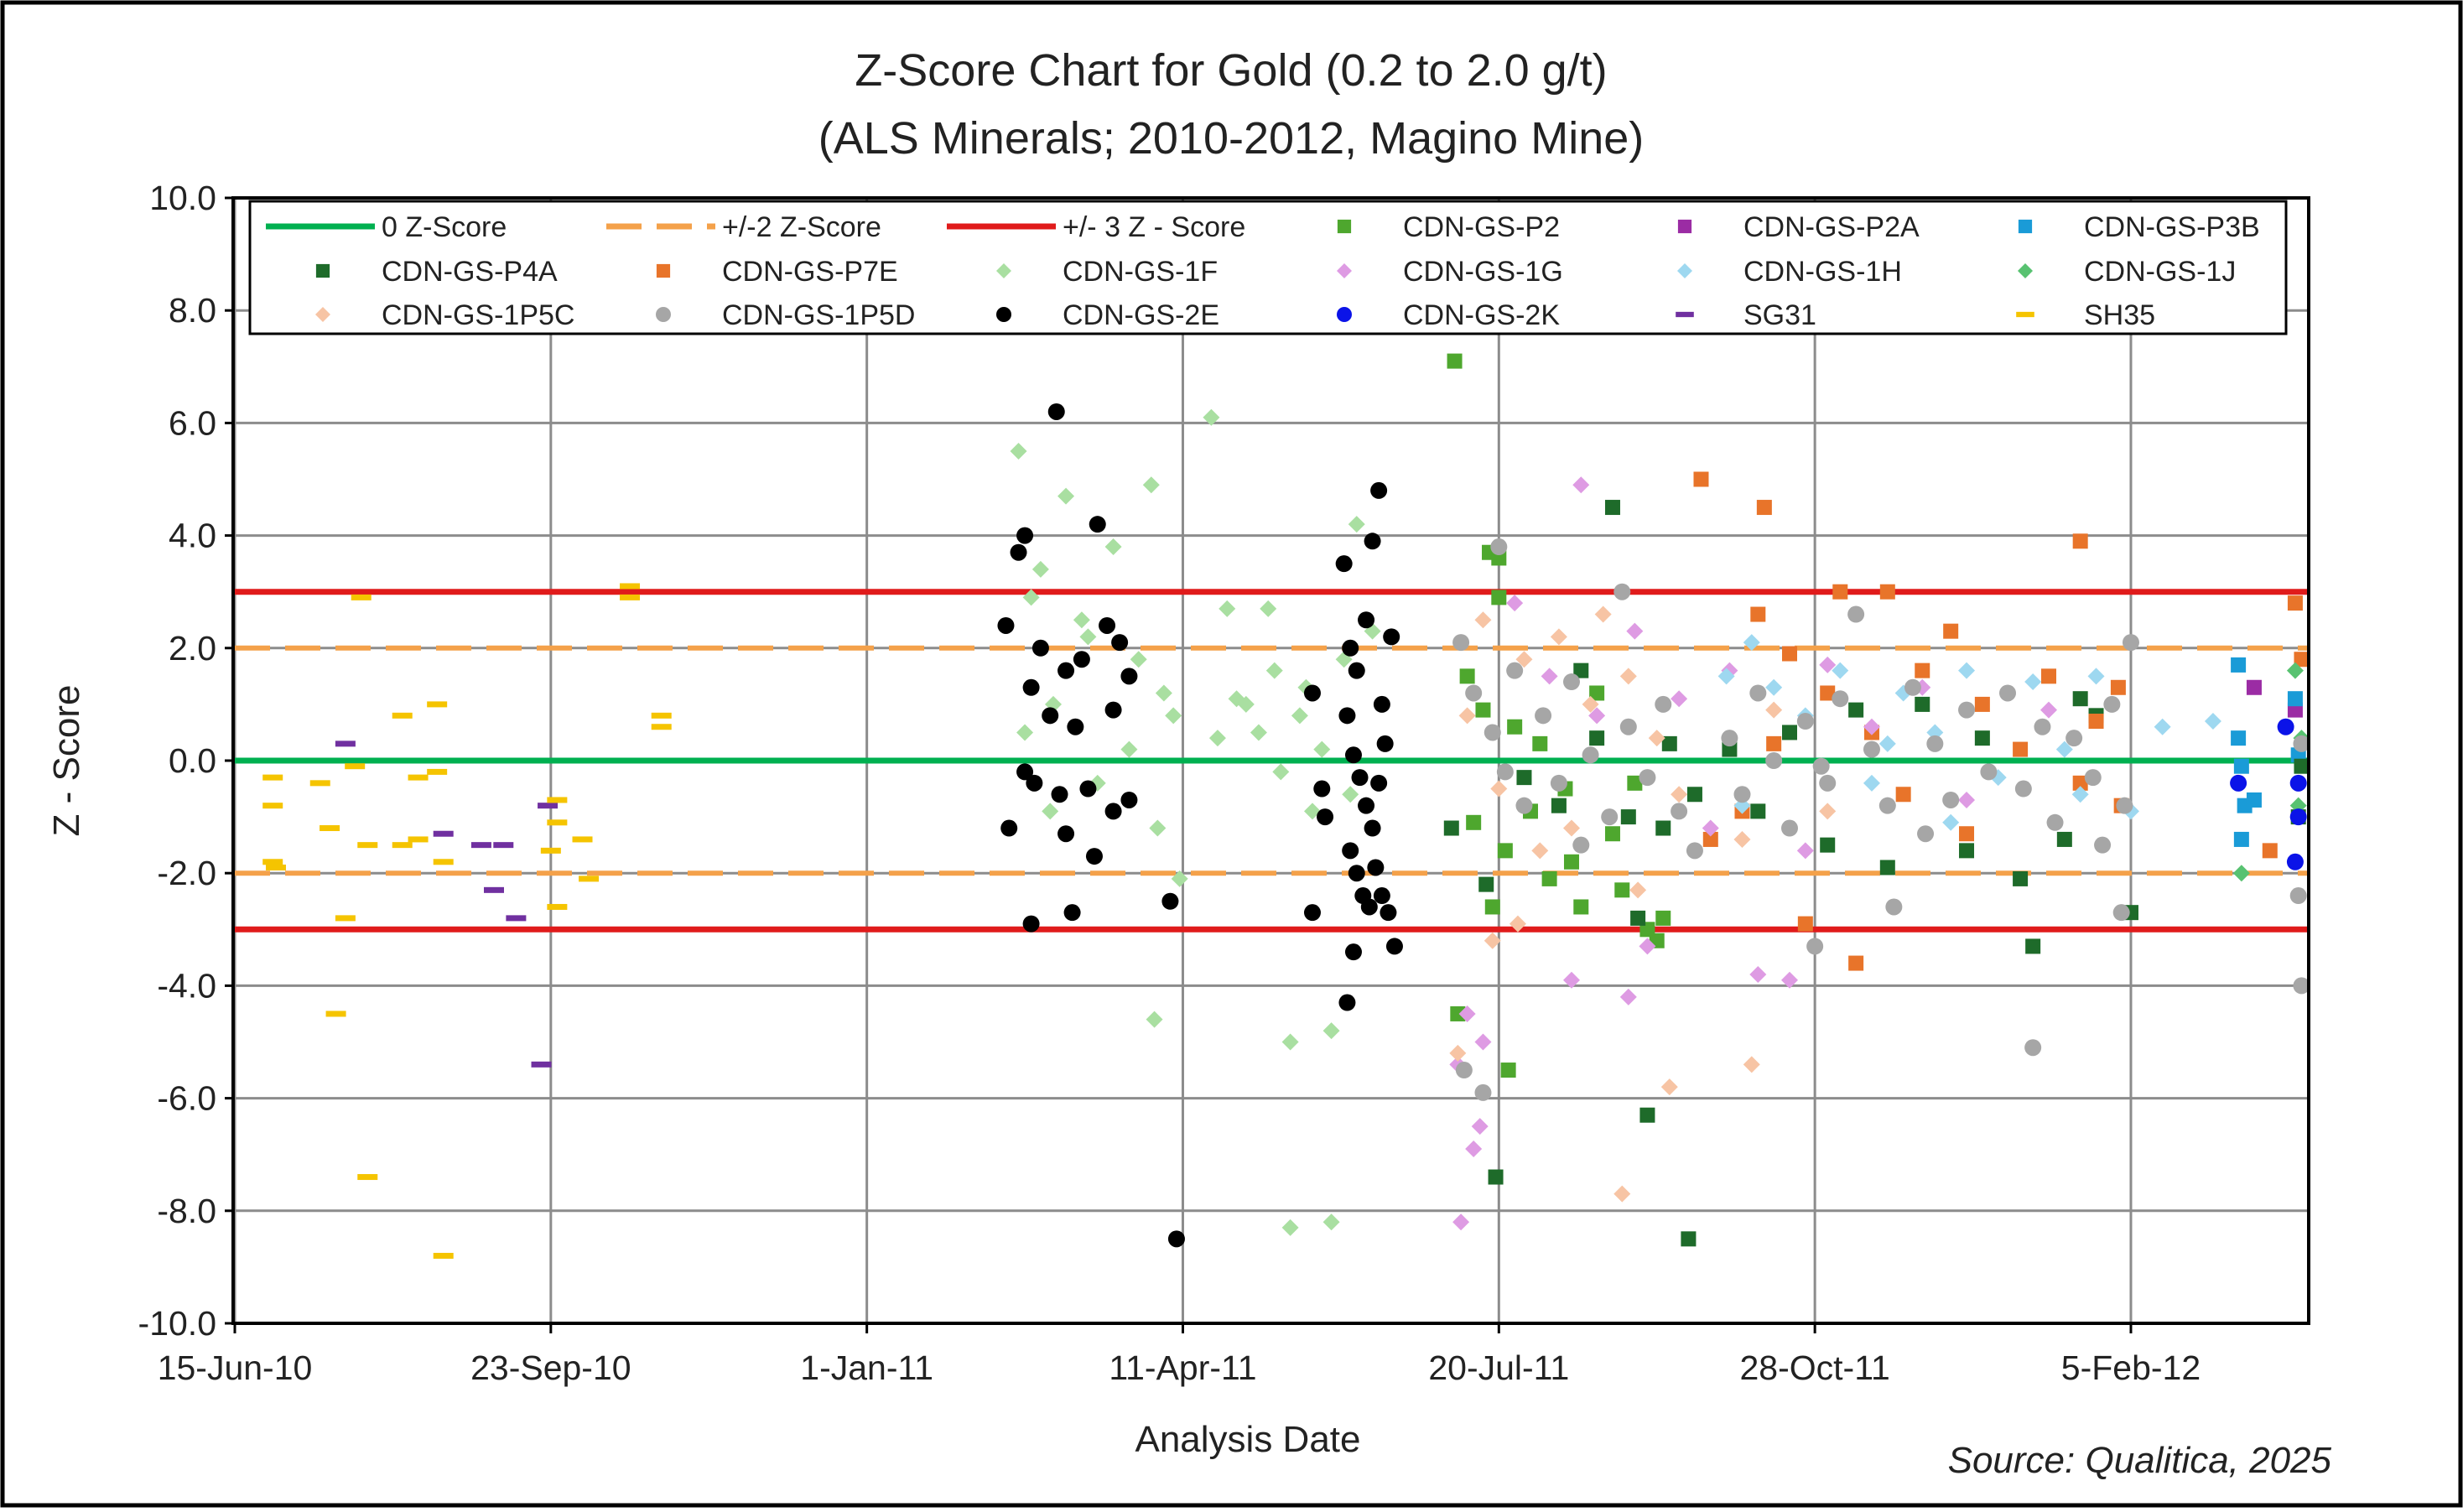 Image resolution: width=2463 pixels, height=1512 pixels. What do you see at coordinates (467, 921) in the screenshot?
I see `series-sh35` at bounding box center [467, 921].